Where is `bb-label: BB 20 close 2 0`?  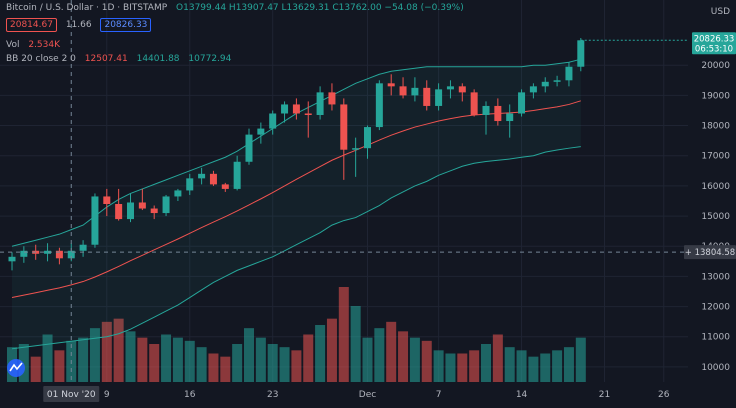 bb-label: BB 20 close 2 0 is located at coordinates (41, 59).